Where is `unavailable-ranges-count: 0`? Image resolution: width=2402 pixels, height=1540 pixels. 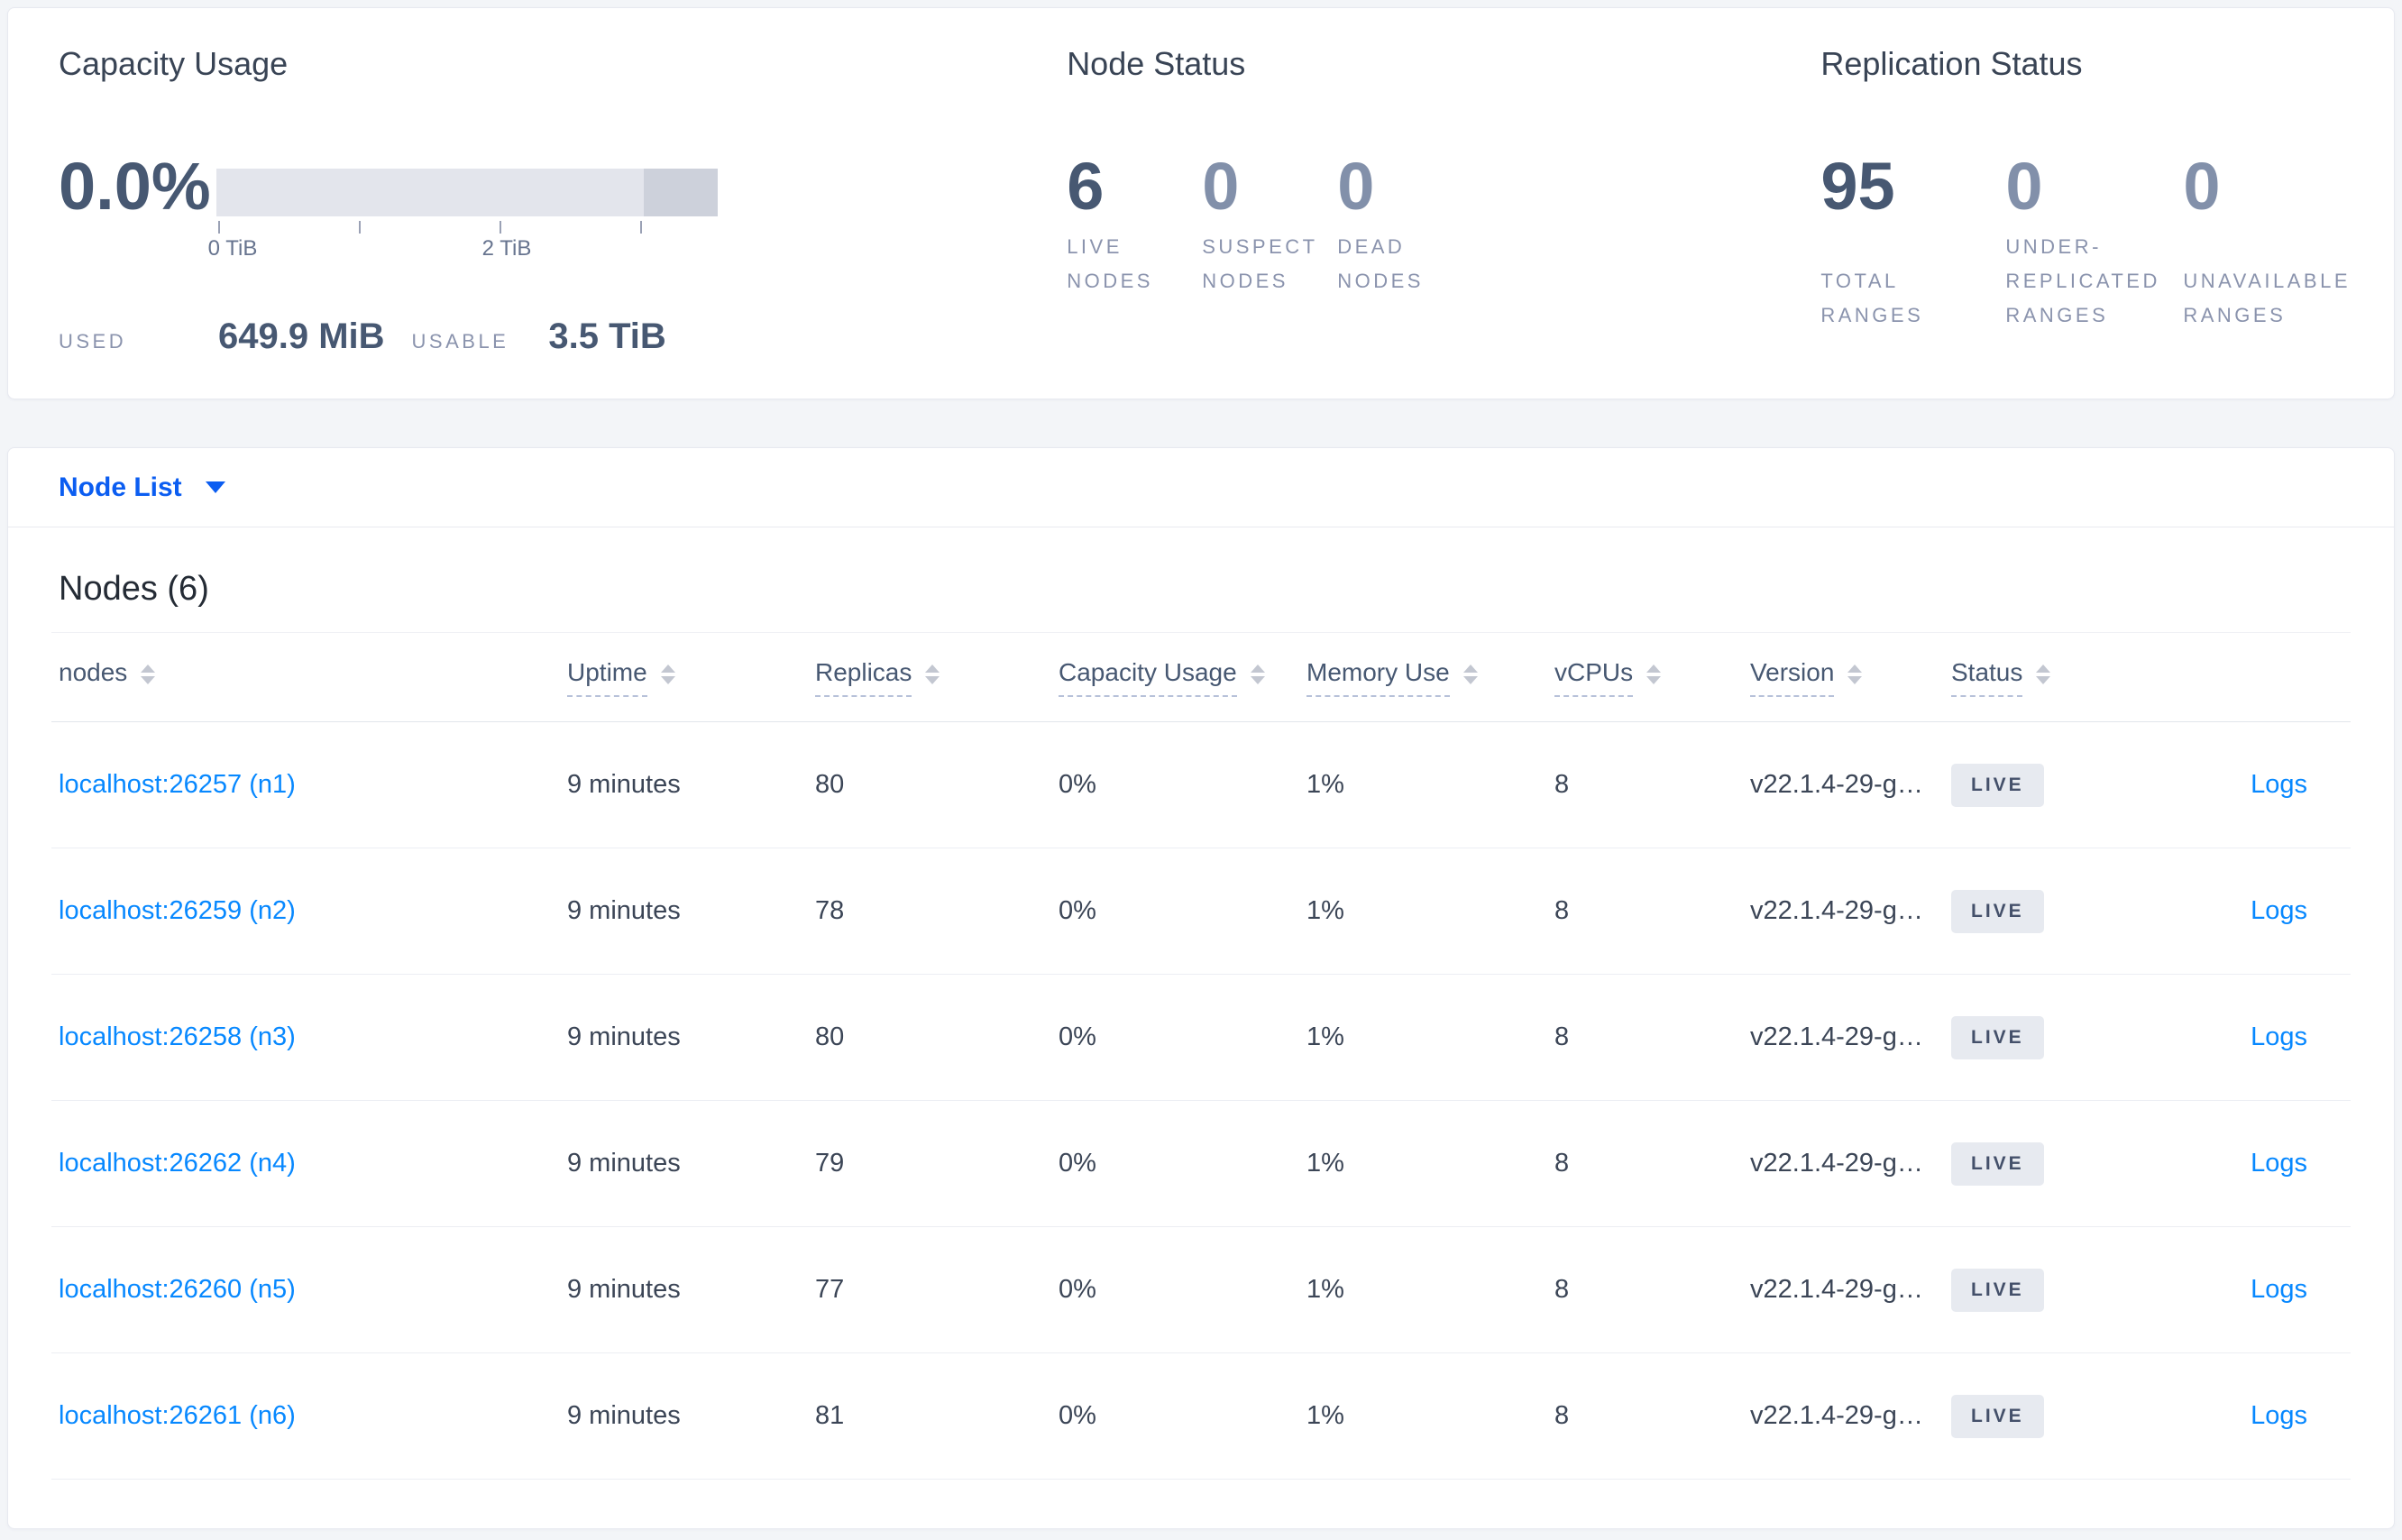
unavailable-ranges-count: 0 is located at coordinates (2202, 186).